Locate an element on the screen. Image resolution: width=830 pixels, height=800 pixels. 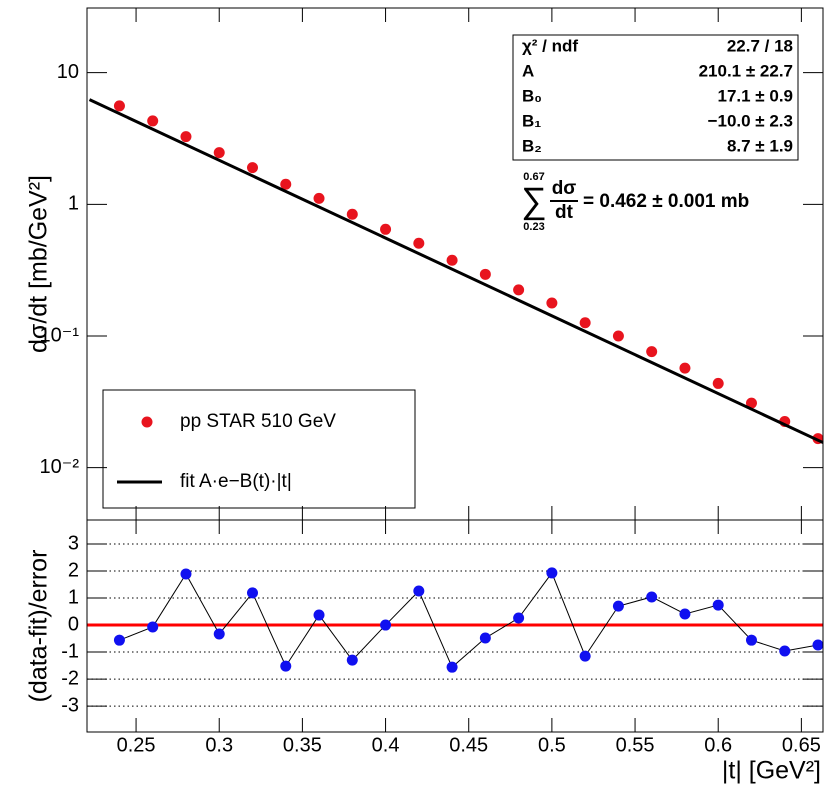
y-axis-label: (data-fit)/error is located at coordinates (39, 626).